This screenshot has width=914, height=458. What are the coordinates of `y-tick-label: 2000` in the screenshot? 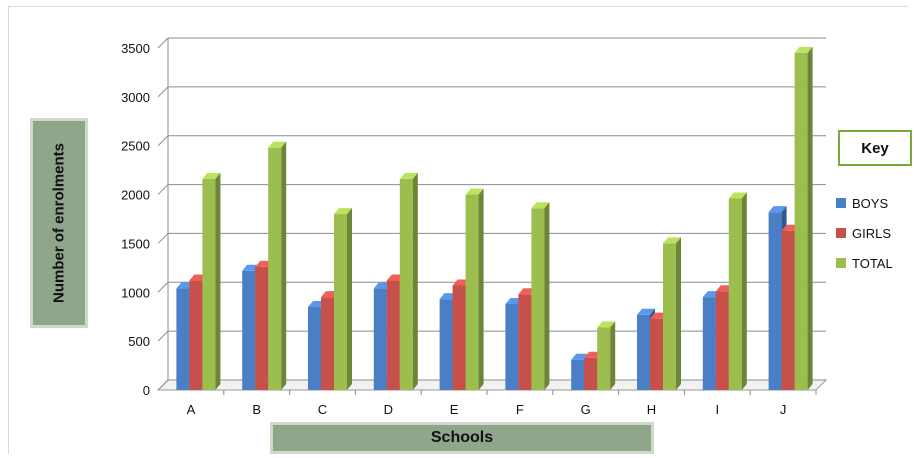 It's located at (135, 195).